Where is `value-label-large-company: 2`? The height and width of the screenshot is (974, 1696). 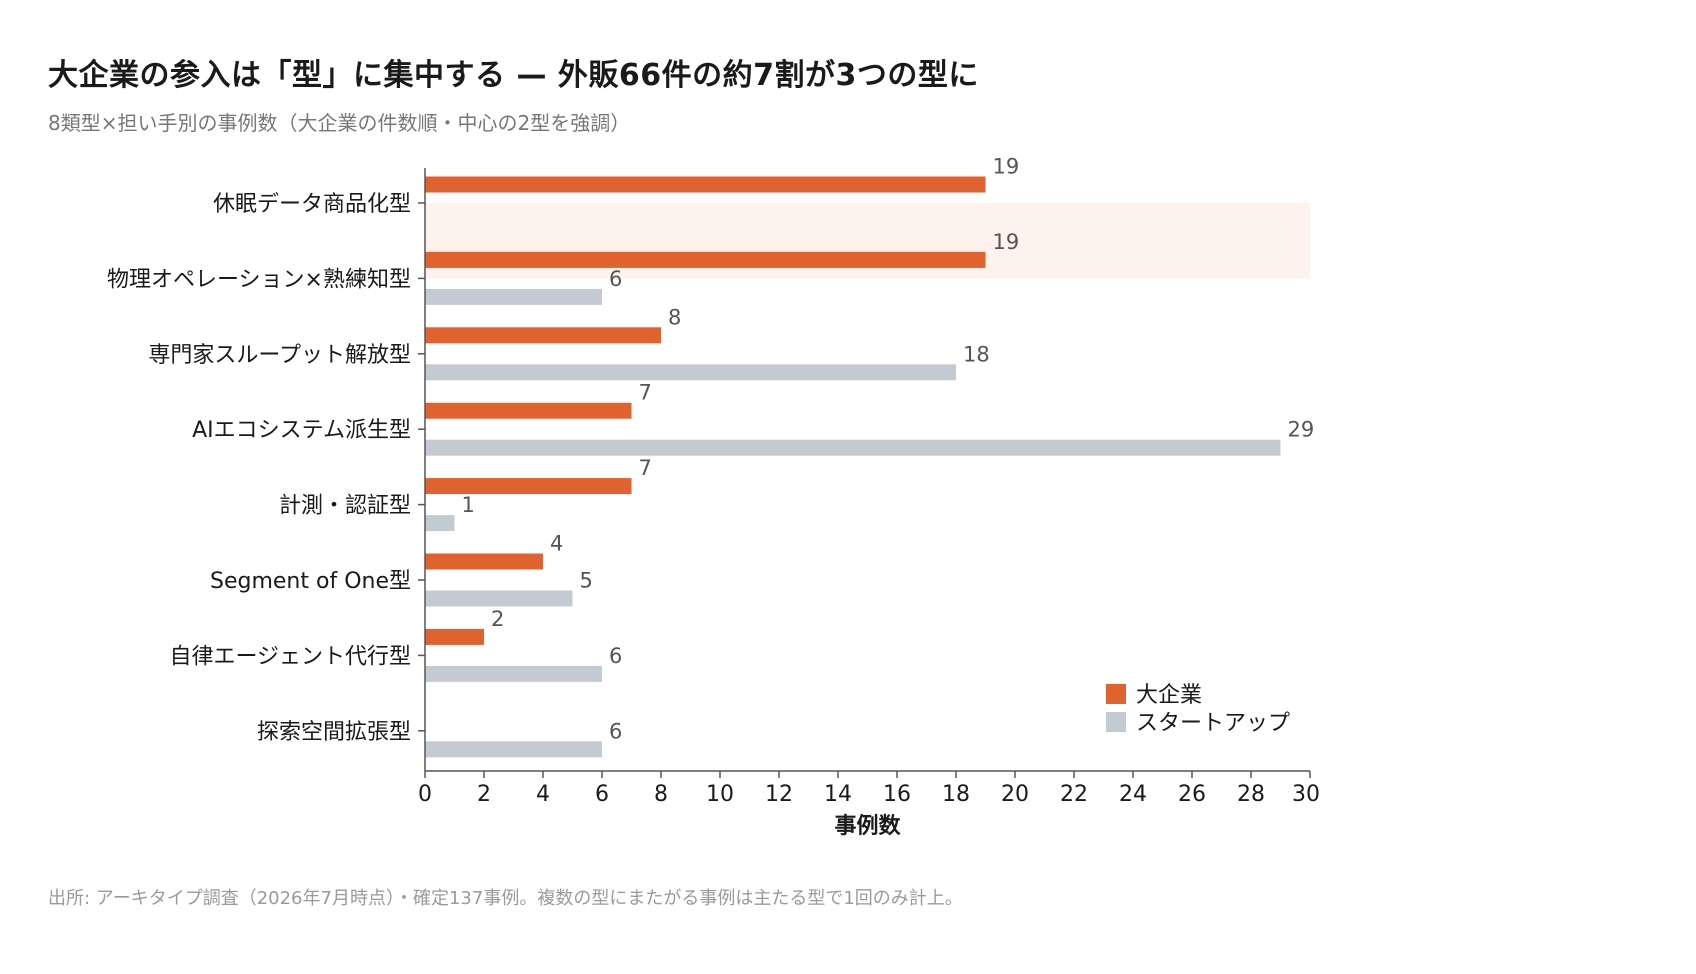 value-label-large-company: 2 is located at coordinates (497, 619).